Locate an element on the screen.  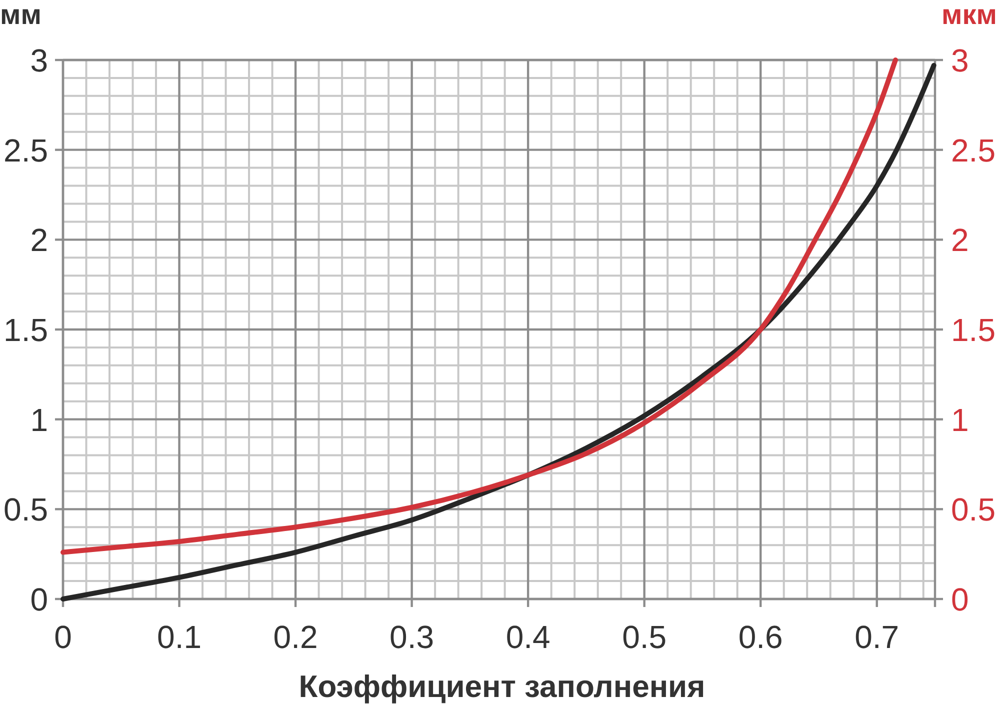
x-tick-label: 0.2 is located at coordinates (295, 637).